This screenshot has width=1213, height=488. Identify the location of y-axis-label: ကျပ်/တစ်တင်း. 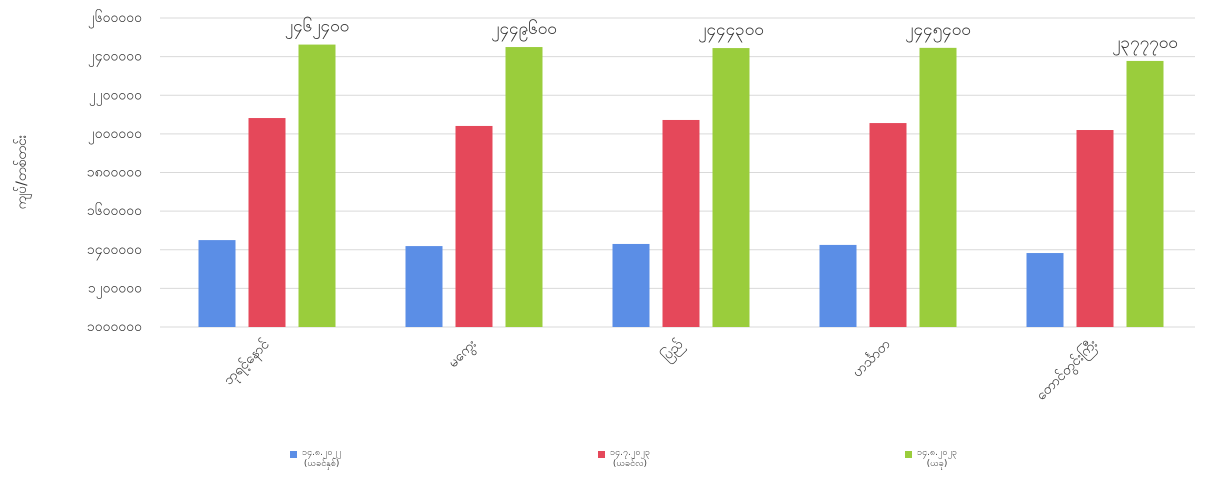
(23, 171).